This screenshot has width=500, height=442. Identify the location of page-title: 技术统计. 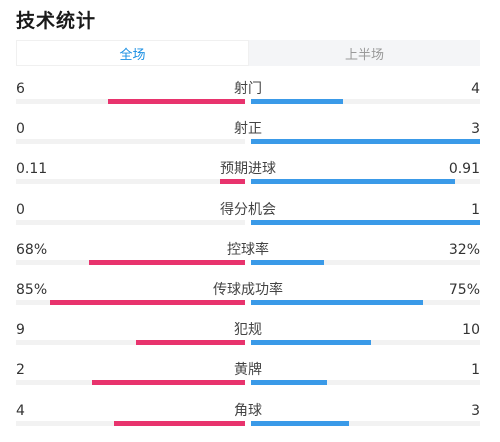
(56, 21).